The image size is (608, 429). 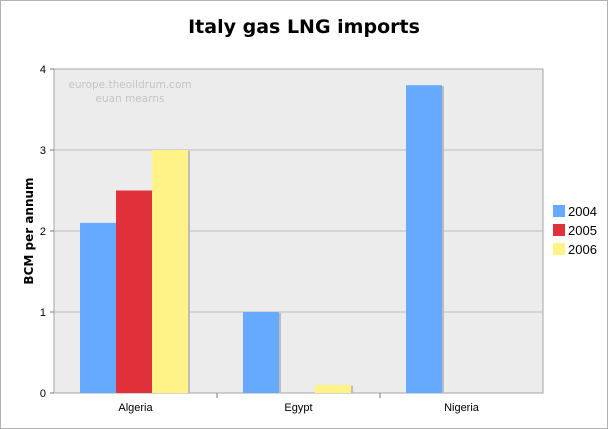 I want to click on bar-2004-egypt, so click(x=261, y=352).